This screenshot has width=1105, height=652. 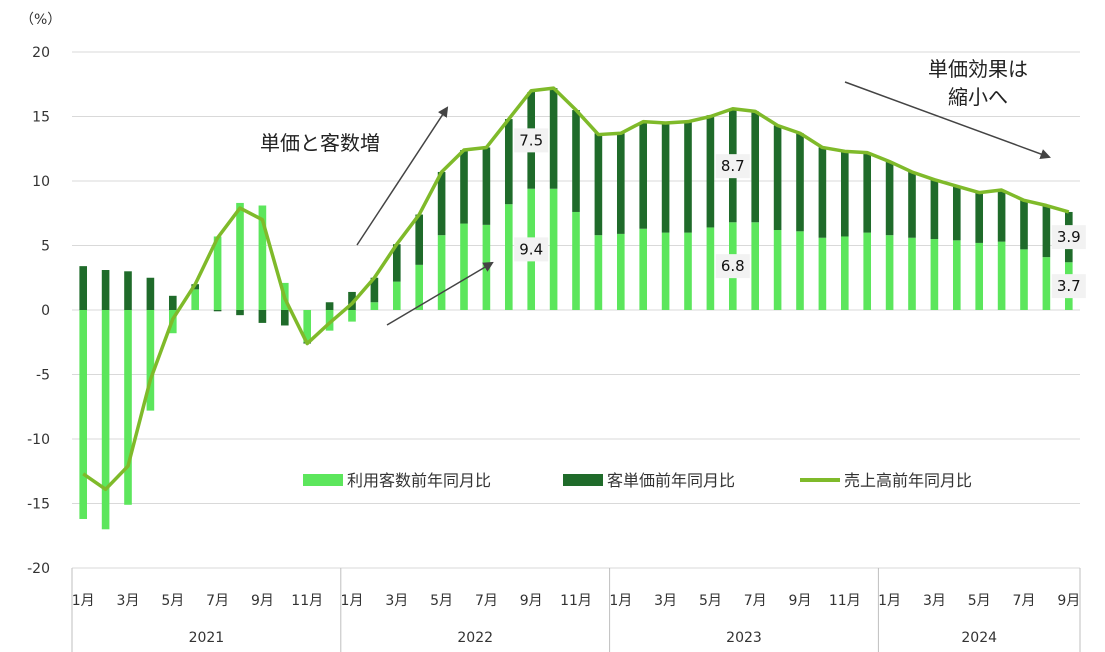 I want to click on data-labels: 7.5 9.4 8.7 6.8 3.9 3.7, so click(x=800, y=213).